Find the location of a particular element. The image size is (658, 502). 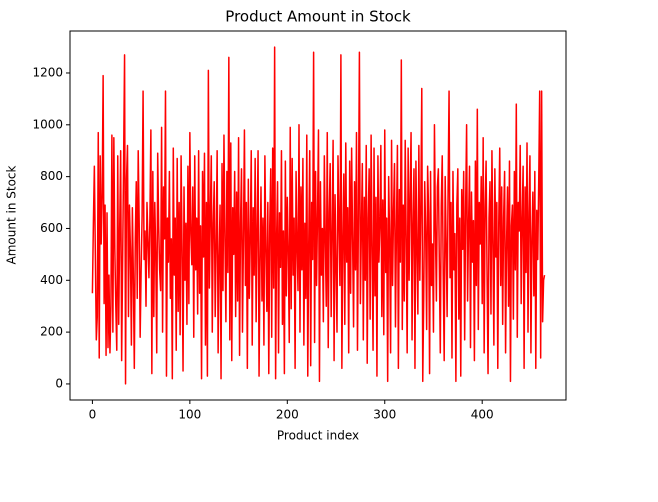

y-tick-label: 1200 is located at coordinates (47, 72).